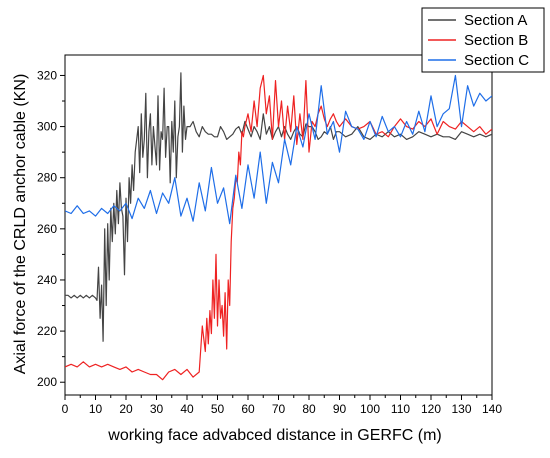  I want to click on y-tick-label: 300, so click(47, 127).